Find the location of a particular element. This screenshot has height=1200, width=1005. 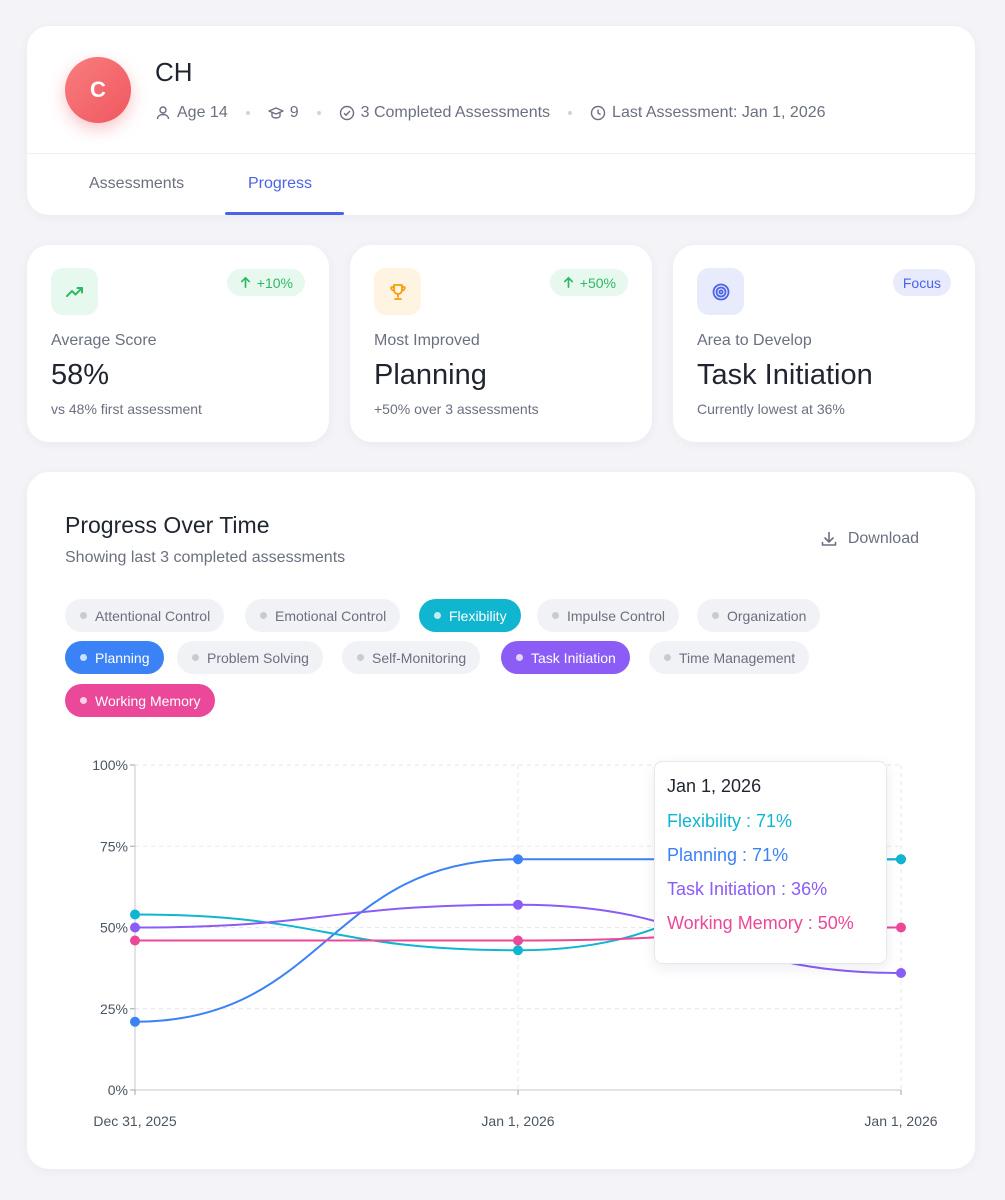

graduation-cap-icon is located at coordinates (276, 113).